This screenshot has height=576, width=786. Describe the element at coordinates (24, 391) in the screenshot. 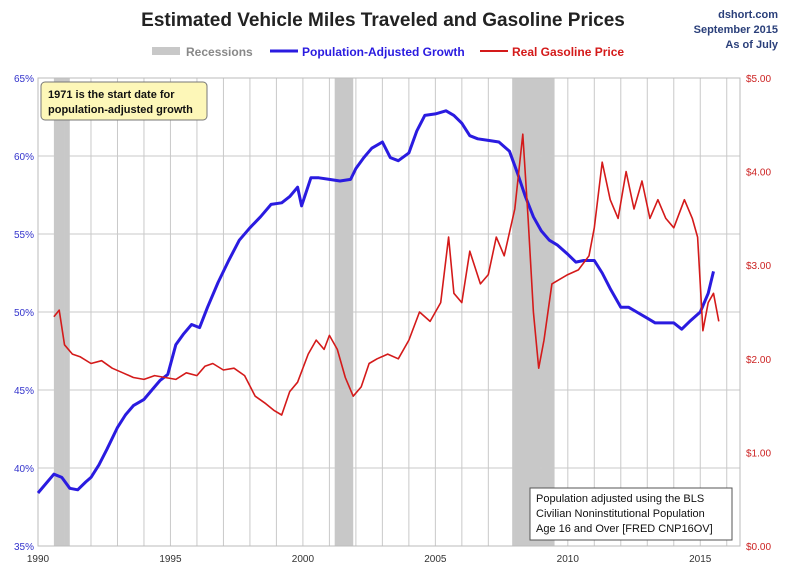

I see `y-left-tick-label: 45%` at that location.